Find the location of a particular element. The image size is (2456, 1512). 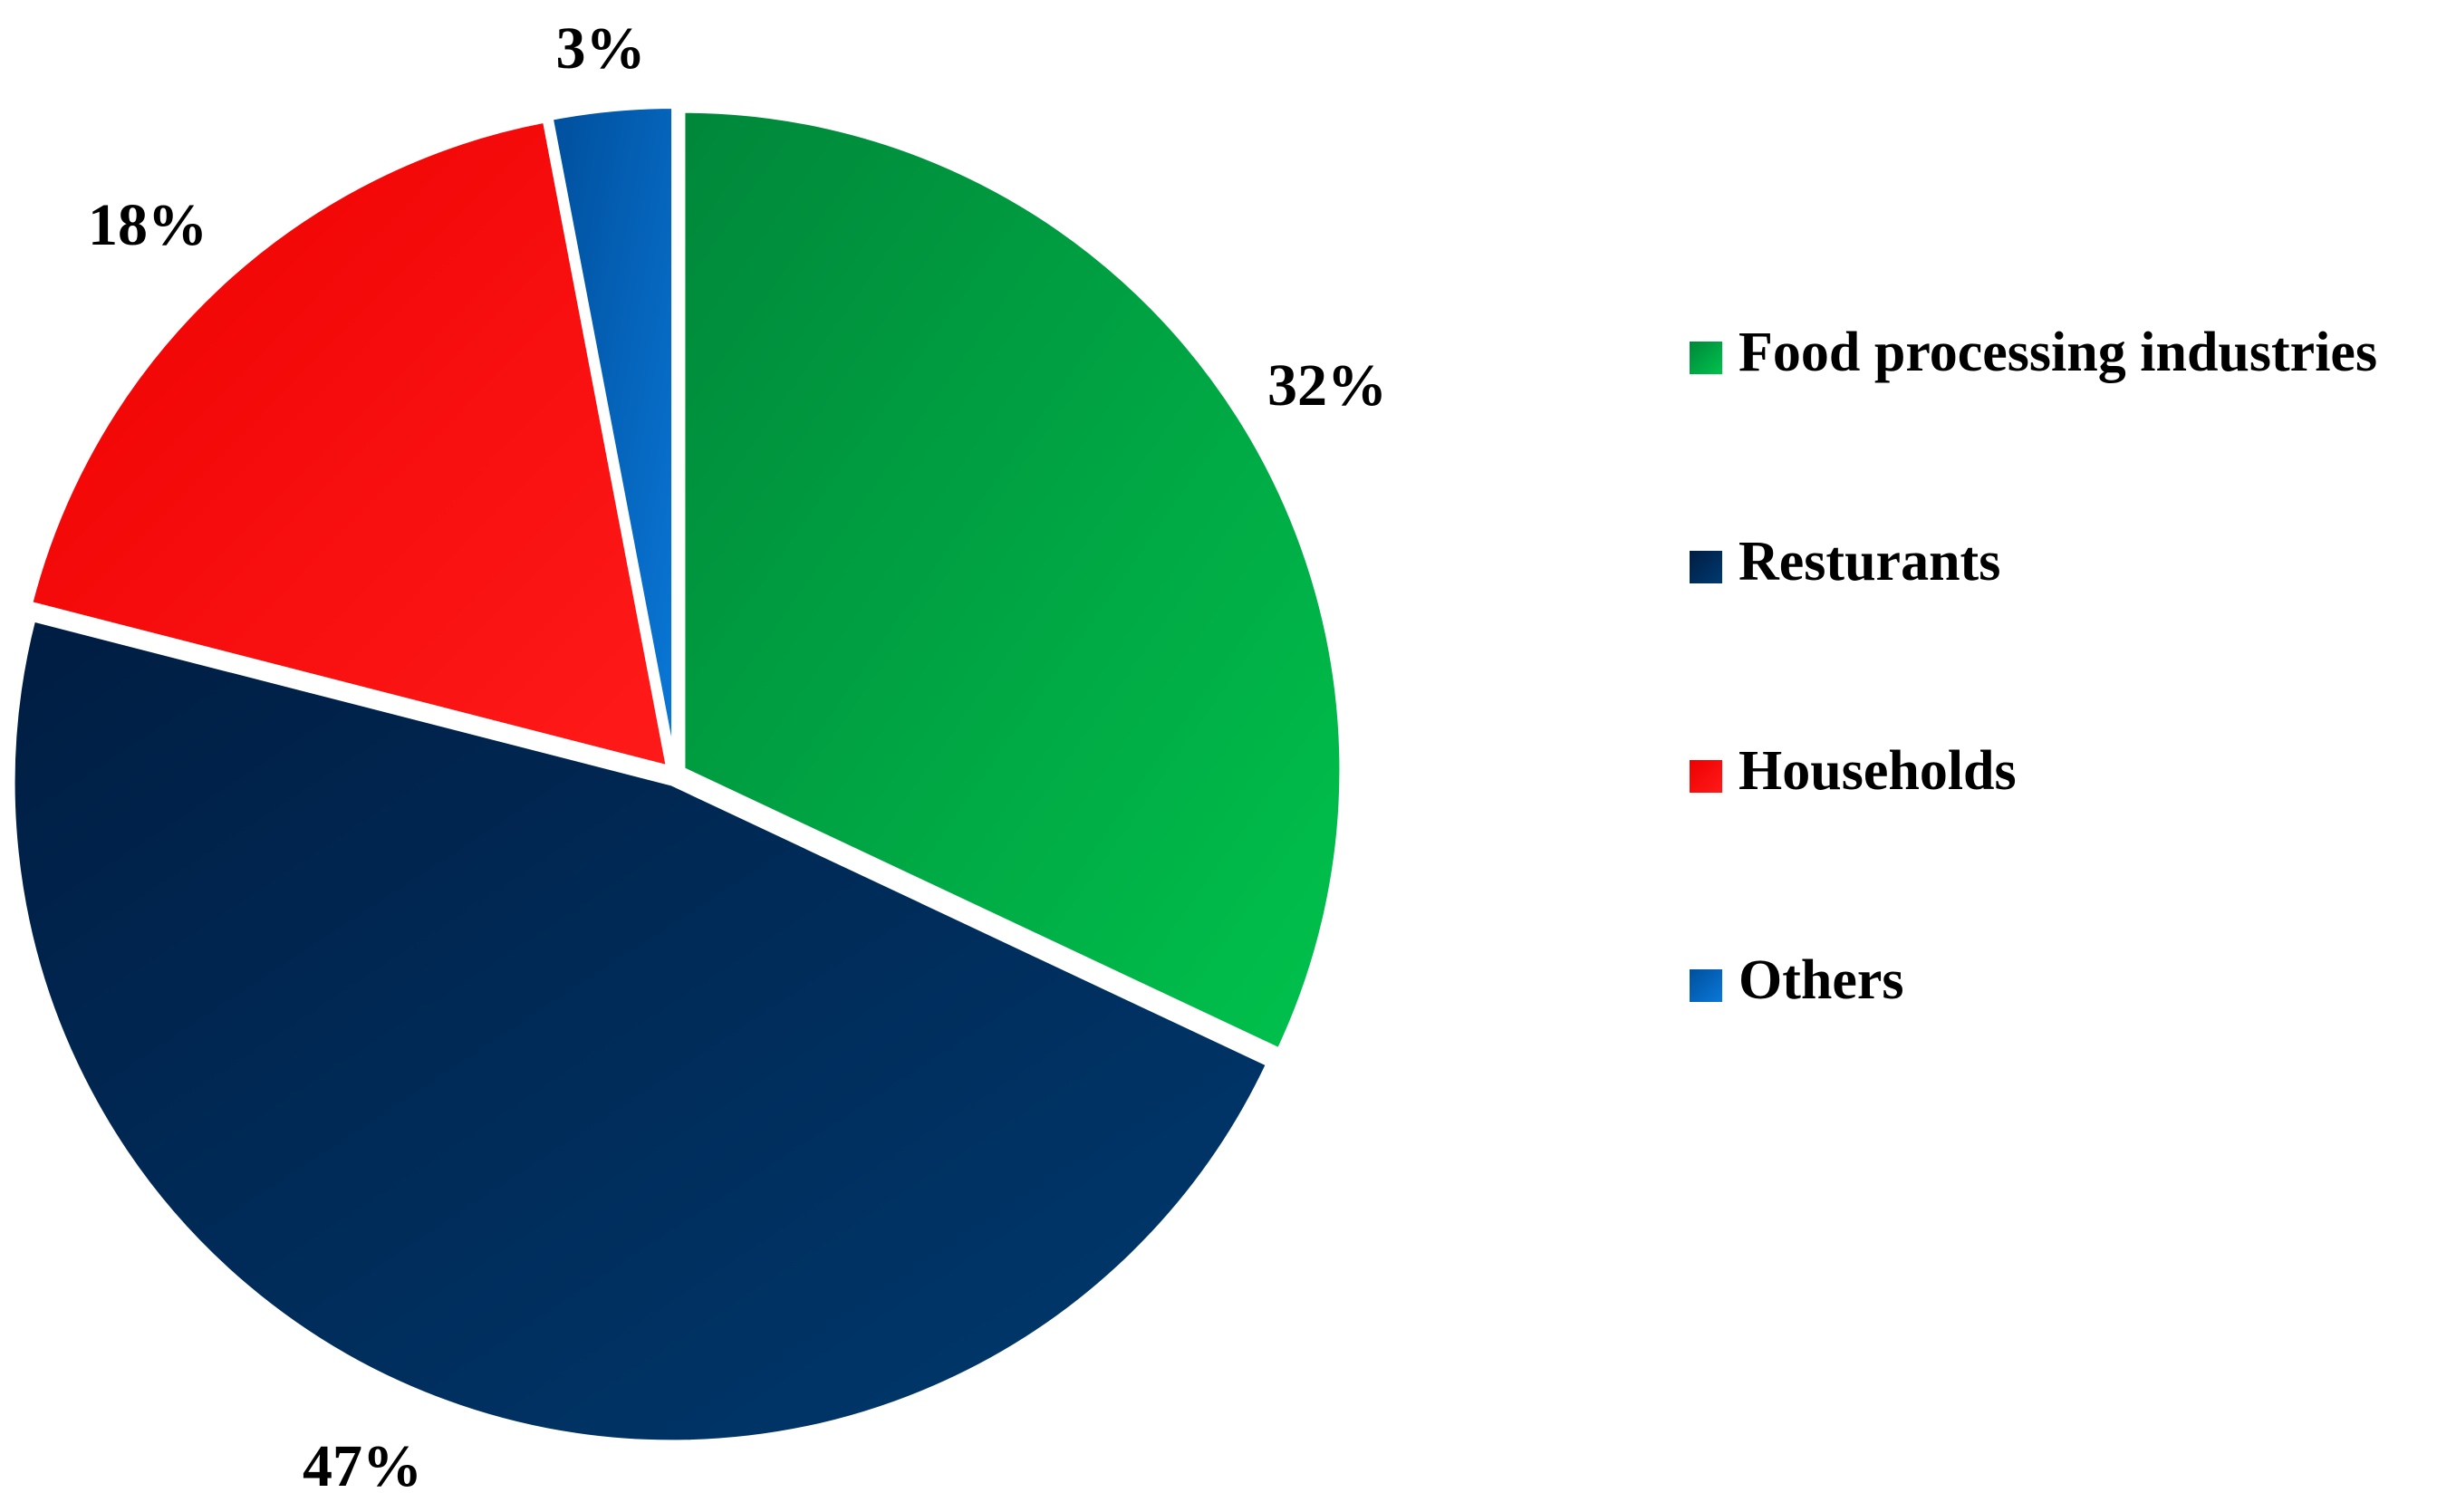

legend-item-food-processing-industries: Food processing industries is located at coordinates (2033, 352).